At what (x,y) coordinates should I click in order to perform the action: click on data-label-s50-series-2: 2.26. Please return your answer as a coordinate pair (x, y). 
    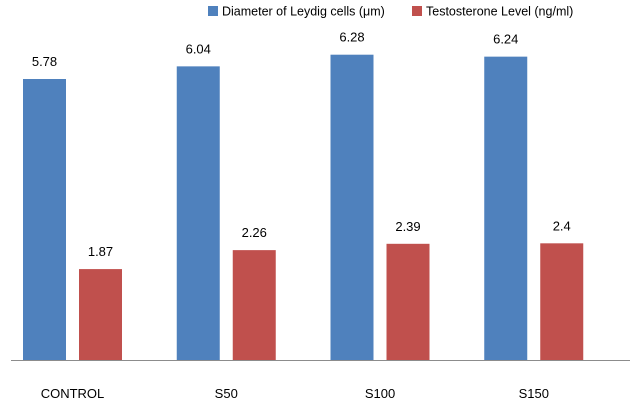
    Looking at the image, I should click on (254, 232).